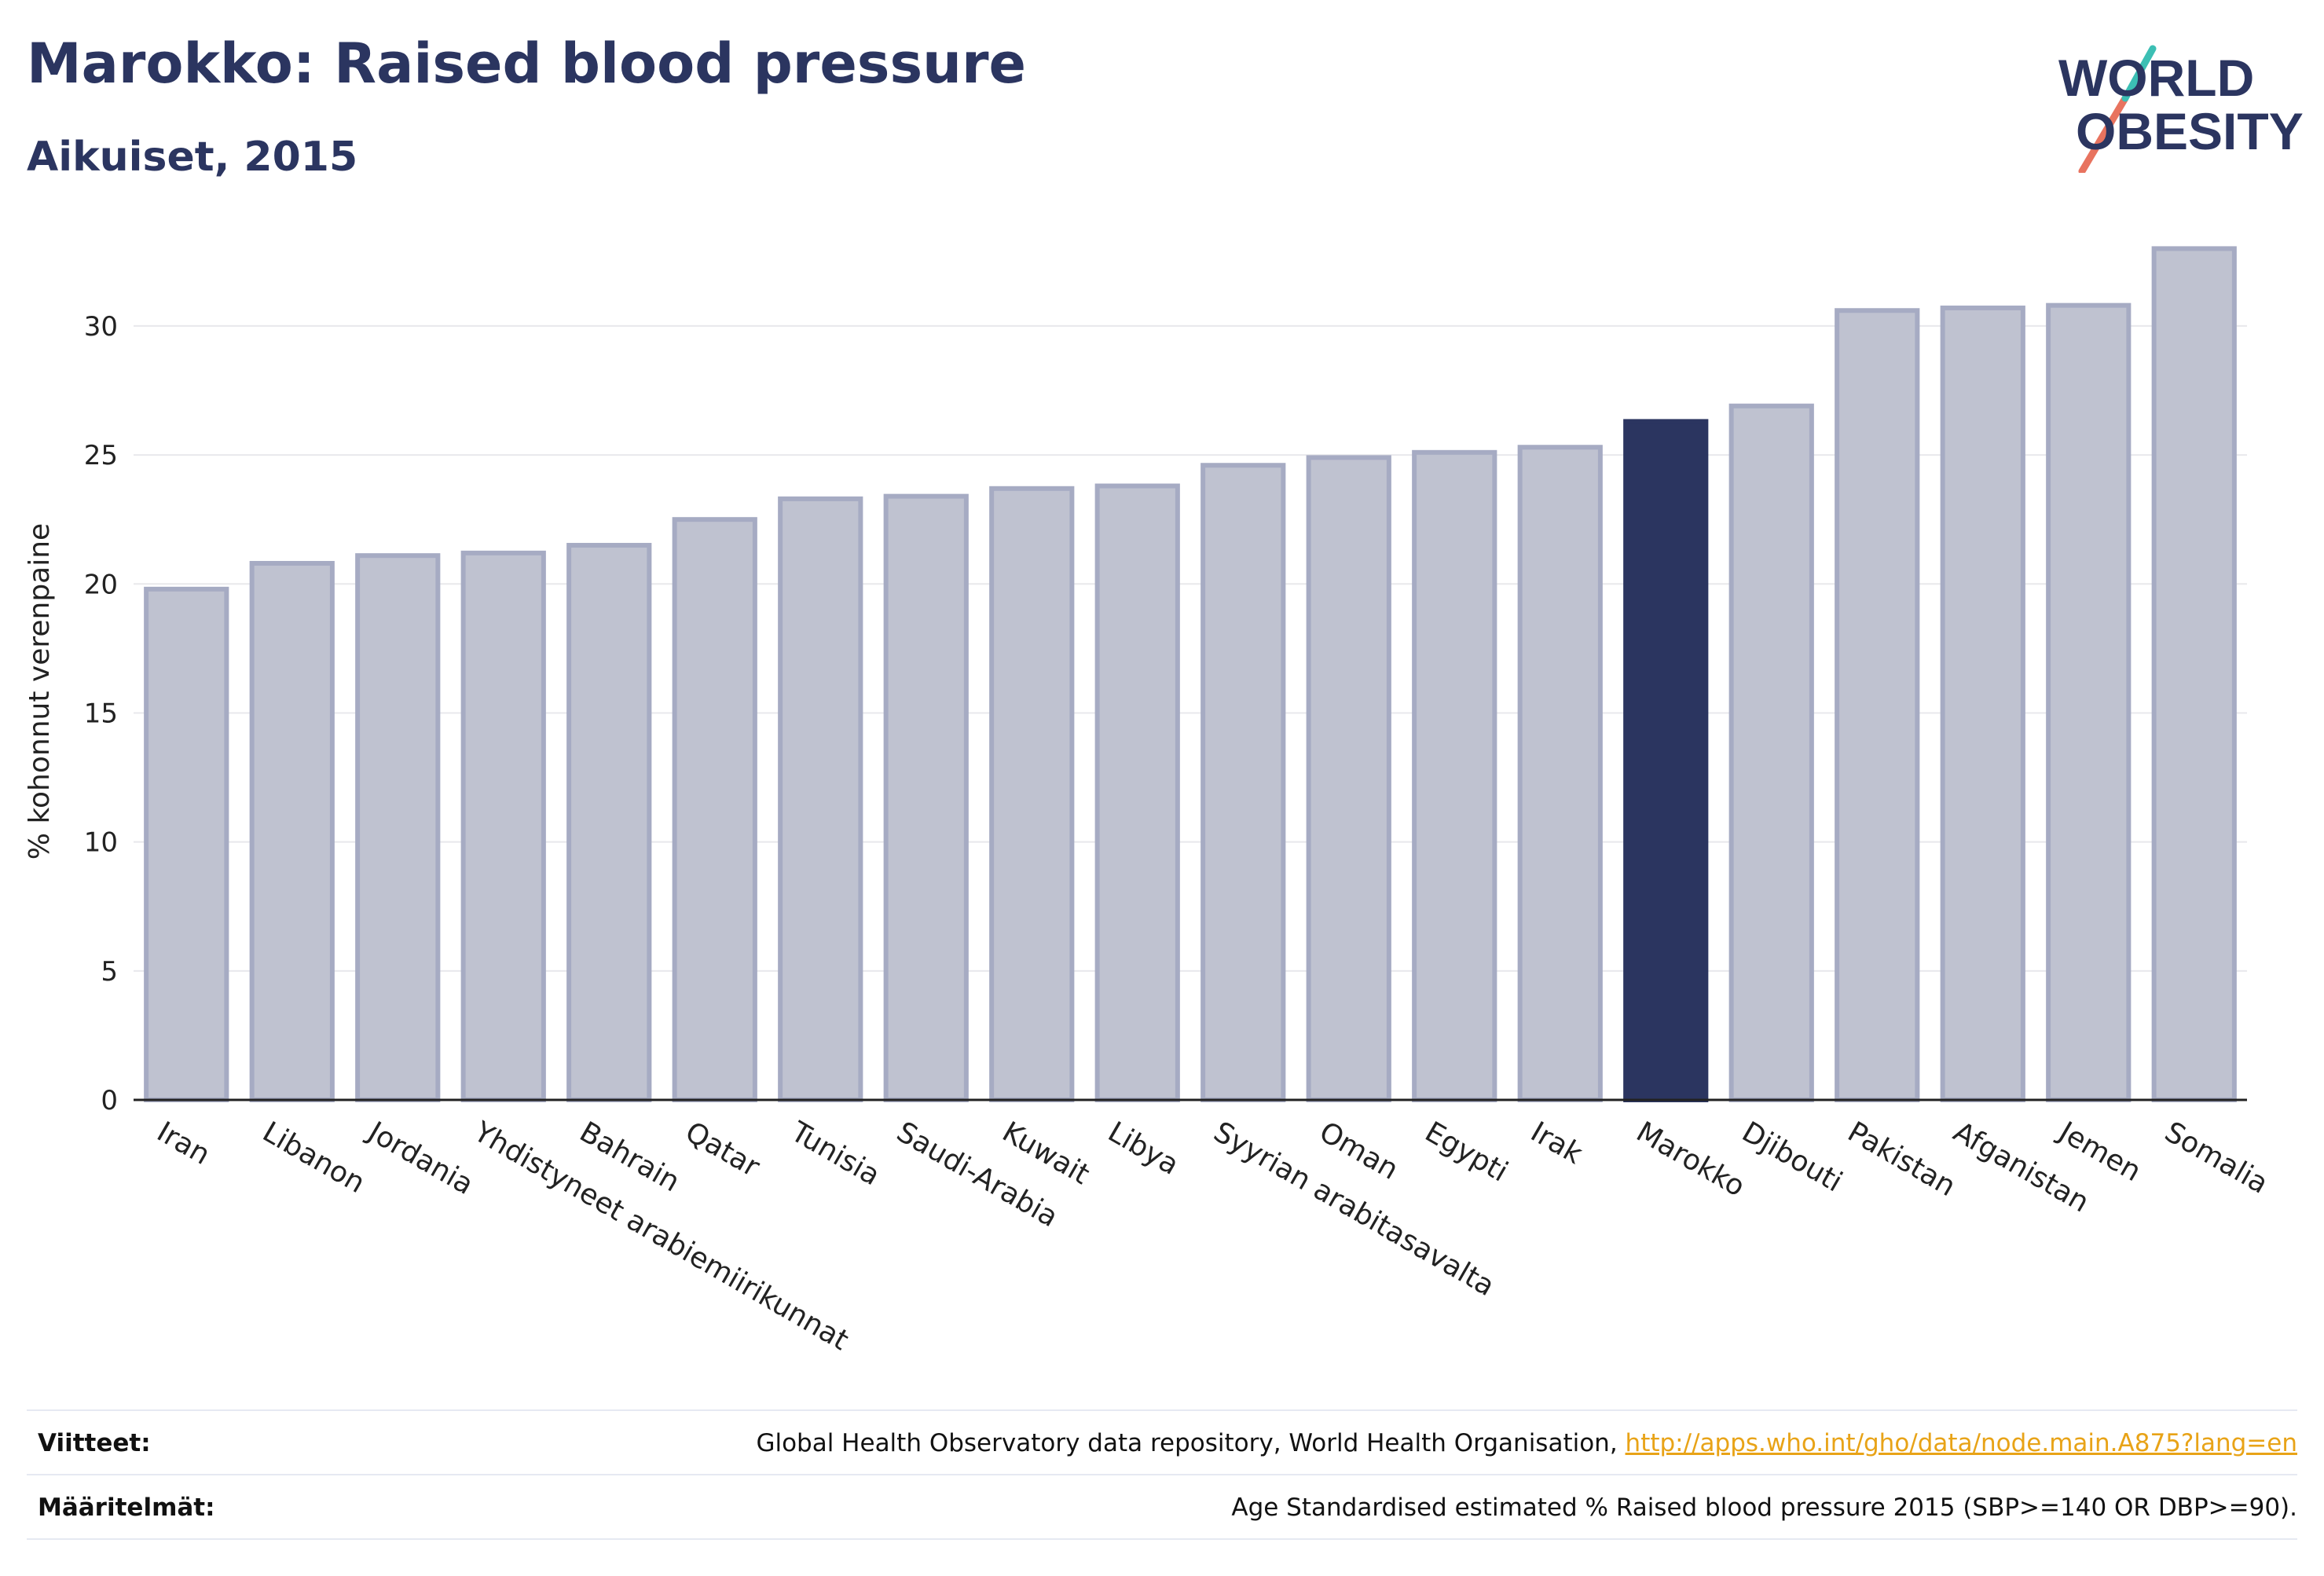 The height and width of the screenshot is (1576, 2324). I want to click on logo-text-world: WORLD, so click(2156, 78).